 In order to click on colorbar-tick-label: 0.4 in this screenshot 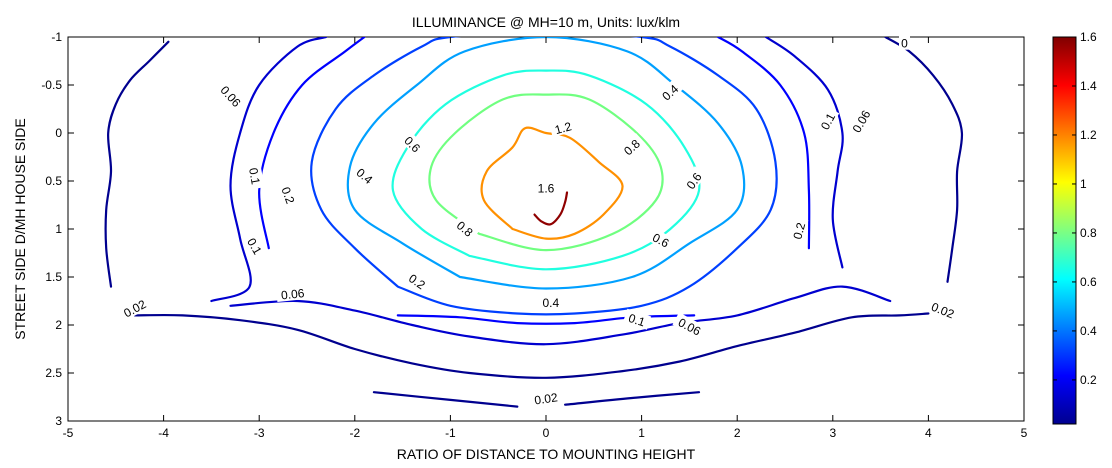, I will do `click(1088, 331)`.